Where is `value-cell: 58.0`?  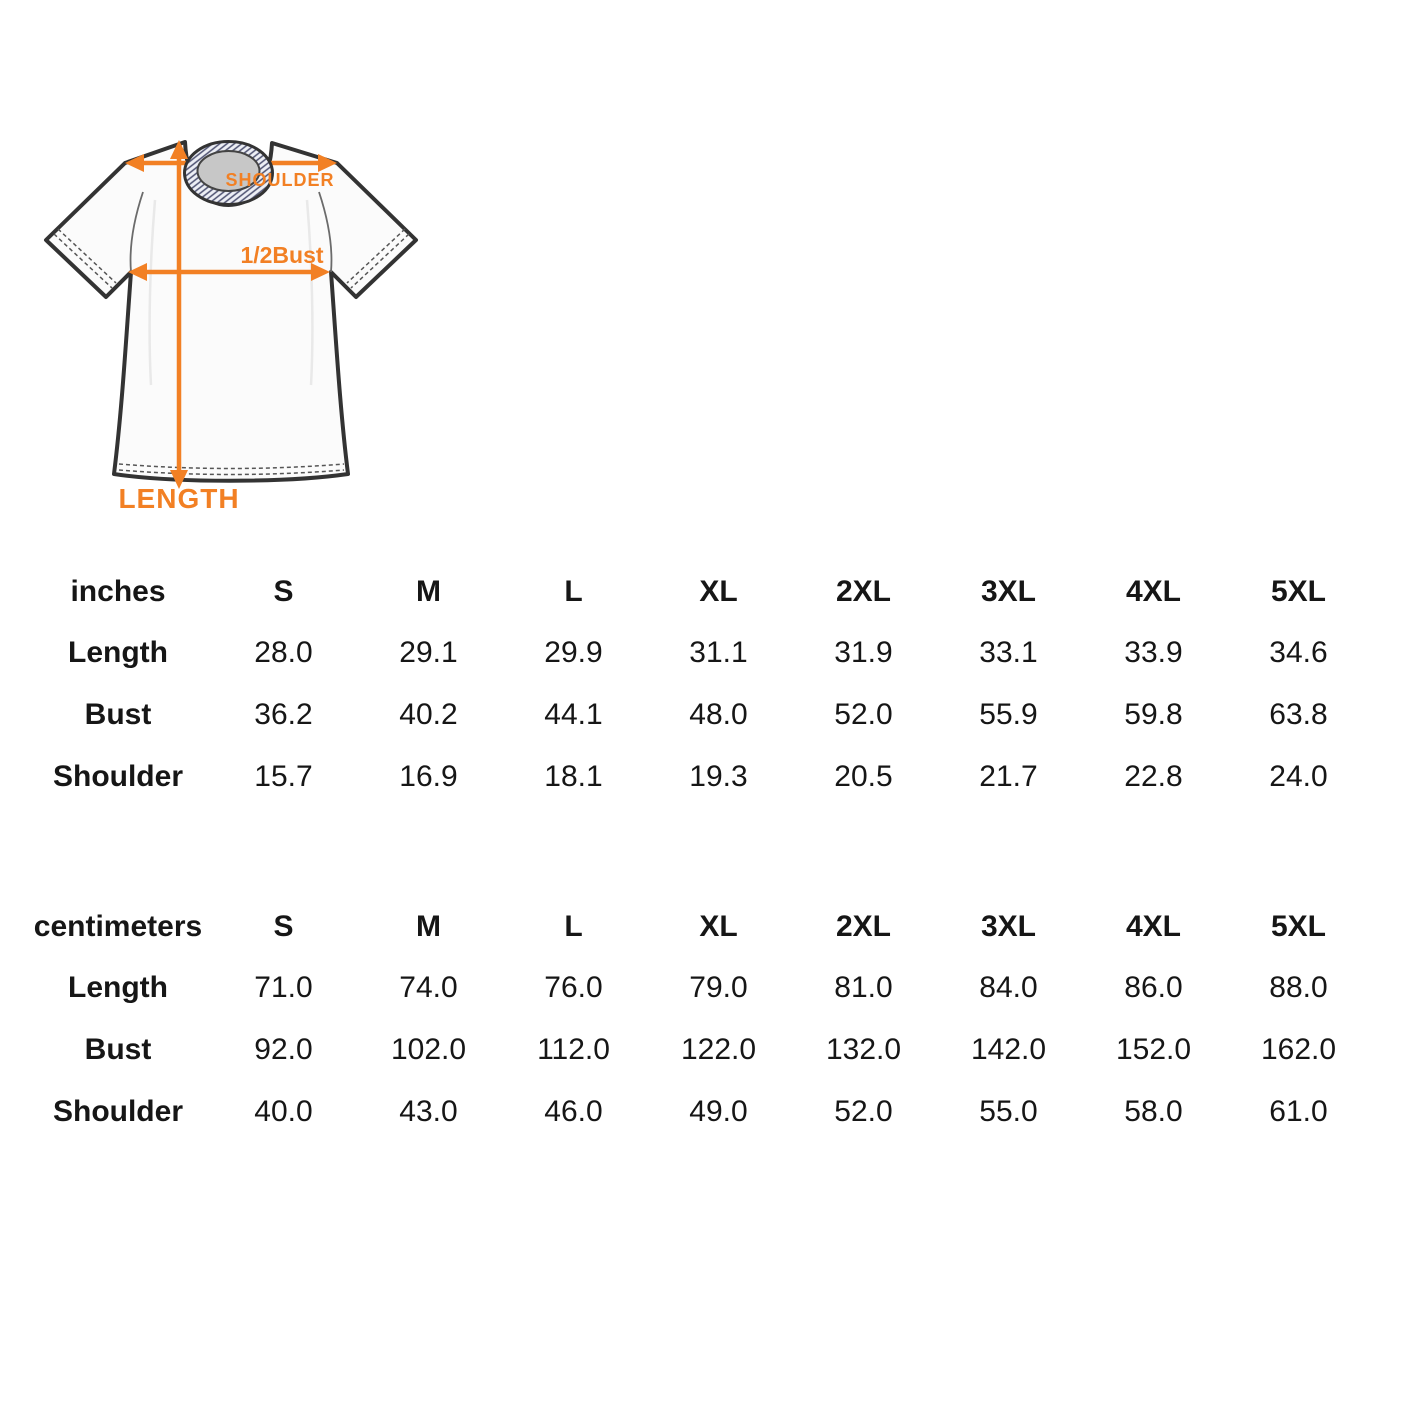 value-cell: 58.0 is located at coordinates (1153, 1111).